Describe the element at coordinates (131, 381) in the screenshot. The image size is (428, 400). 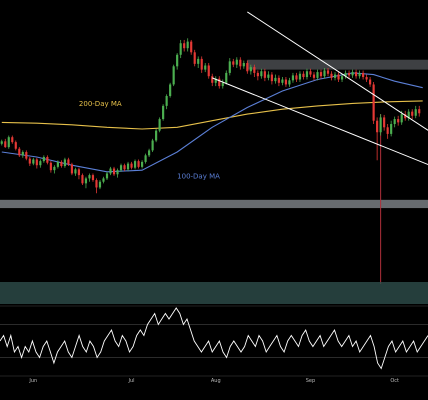
I see `x-tick-label: Jul` at that location.